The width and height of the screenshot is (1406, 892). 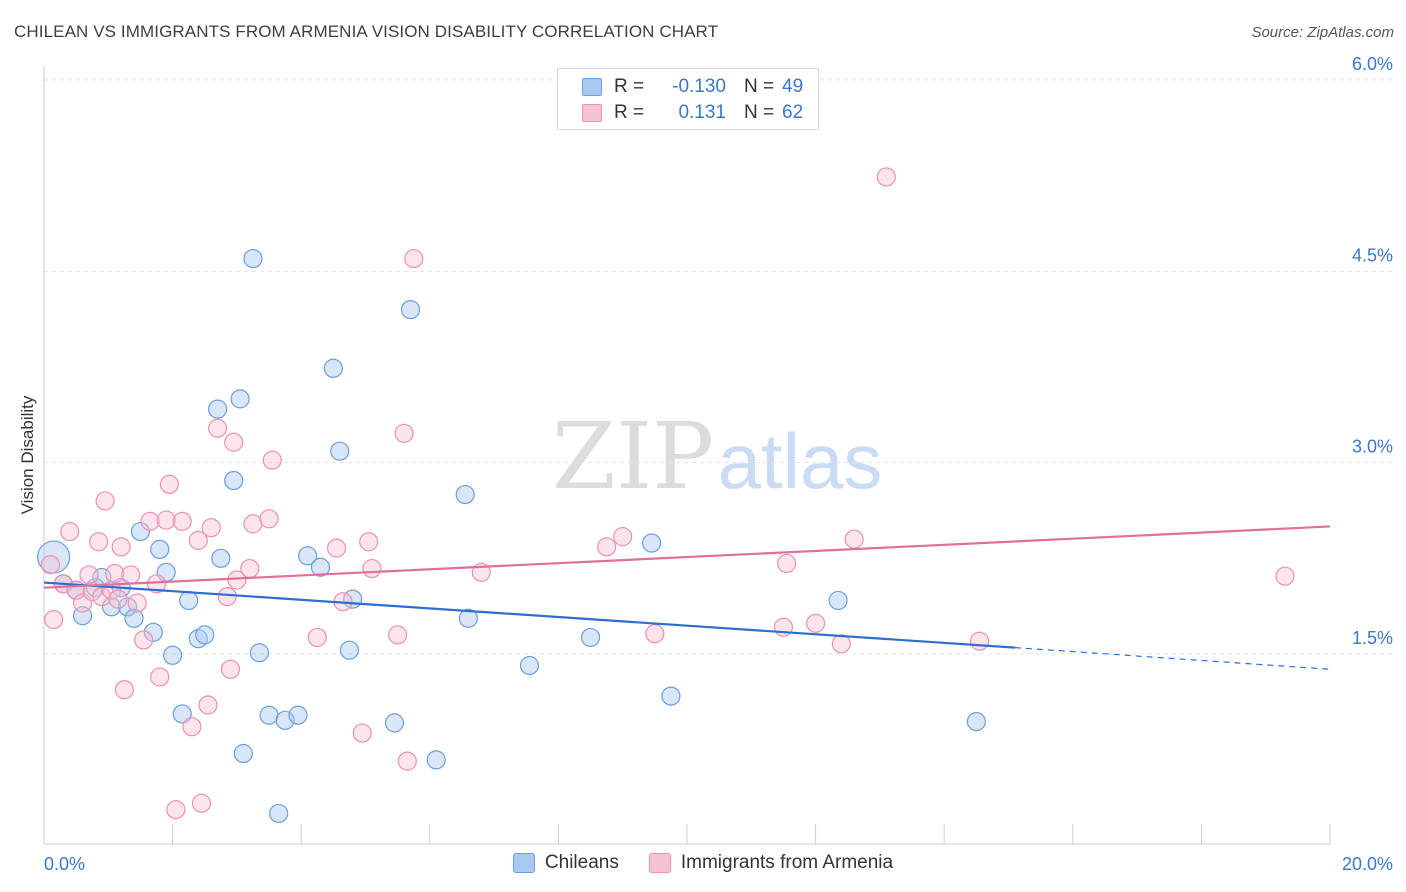 I want to click on stats-legend-row-armenia: R = 0.131 N = 62, so click(x=692, y=113).